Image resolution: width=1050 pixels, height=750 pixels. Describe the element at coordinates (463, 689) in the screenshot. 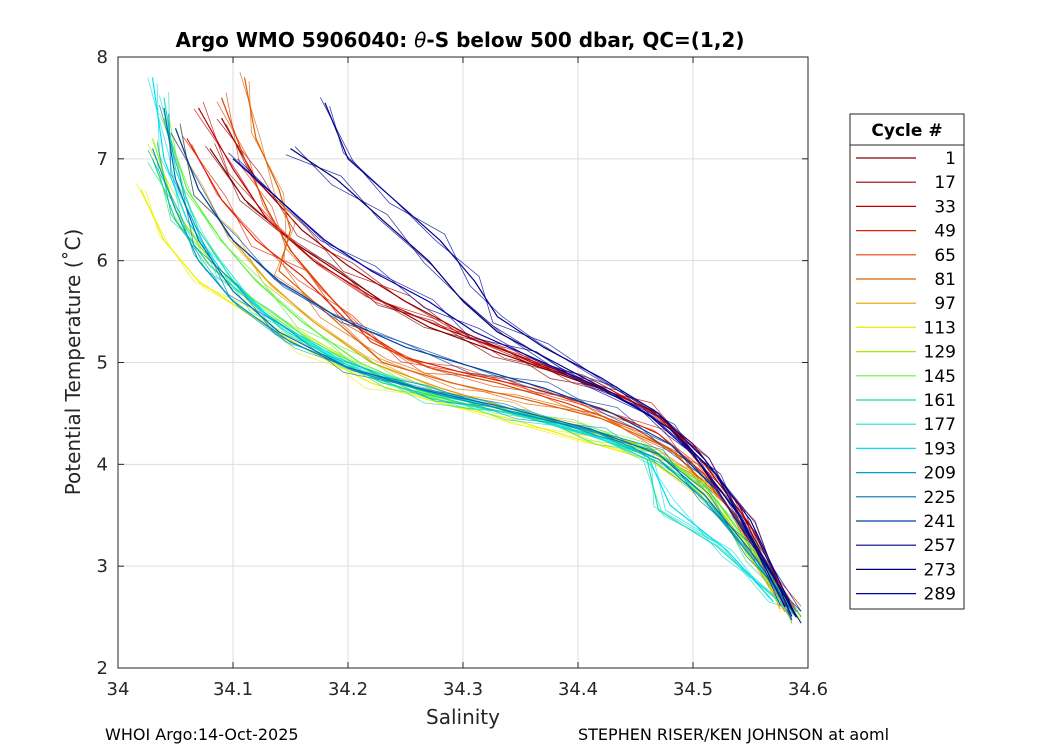

I see `x-tick-label: 34.3` at that location.